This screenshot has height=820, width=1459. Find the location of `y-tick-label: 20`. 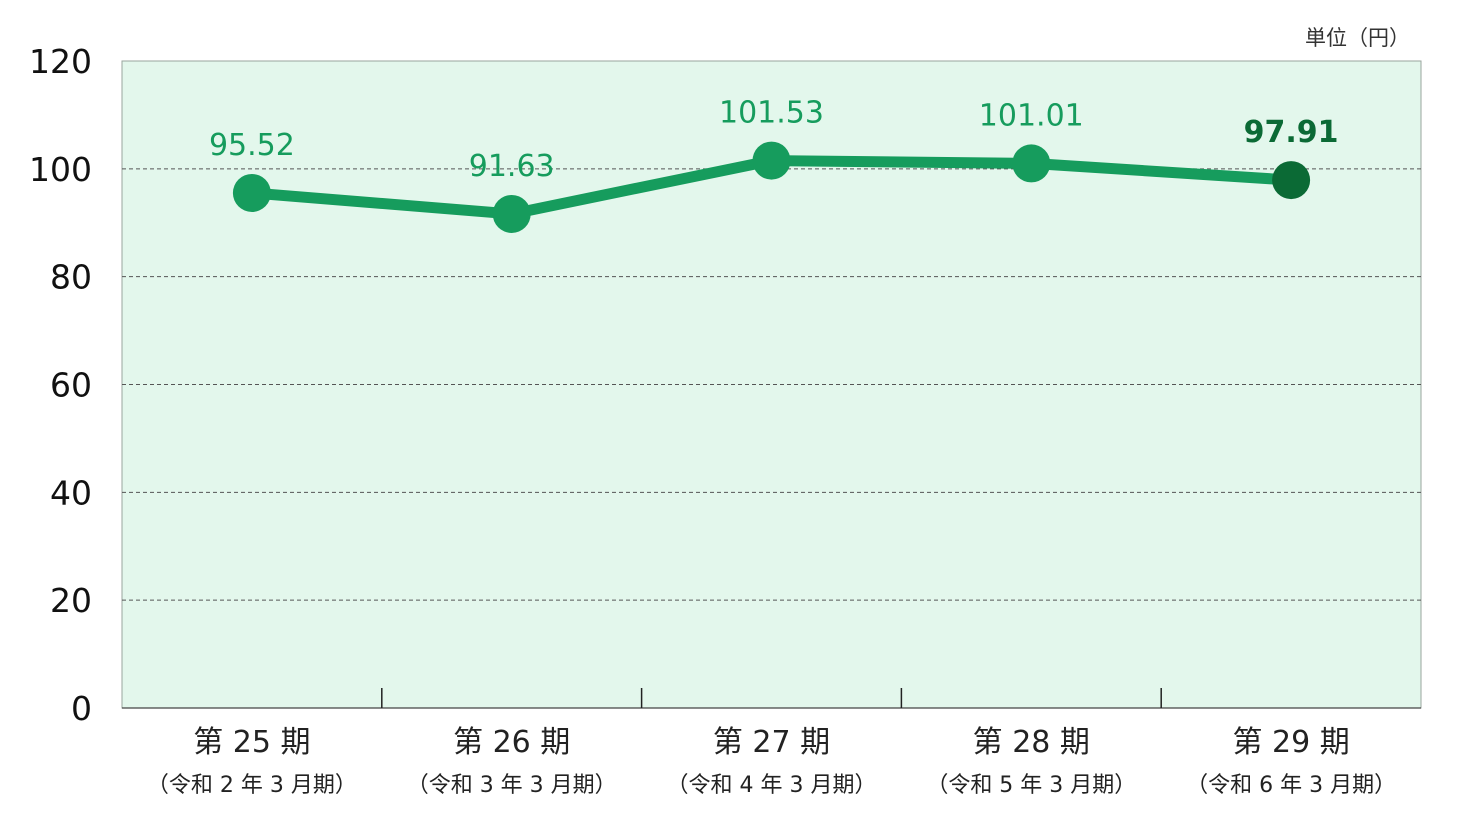

y-tick-label: 20 is located at coordinates (71, 600).